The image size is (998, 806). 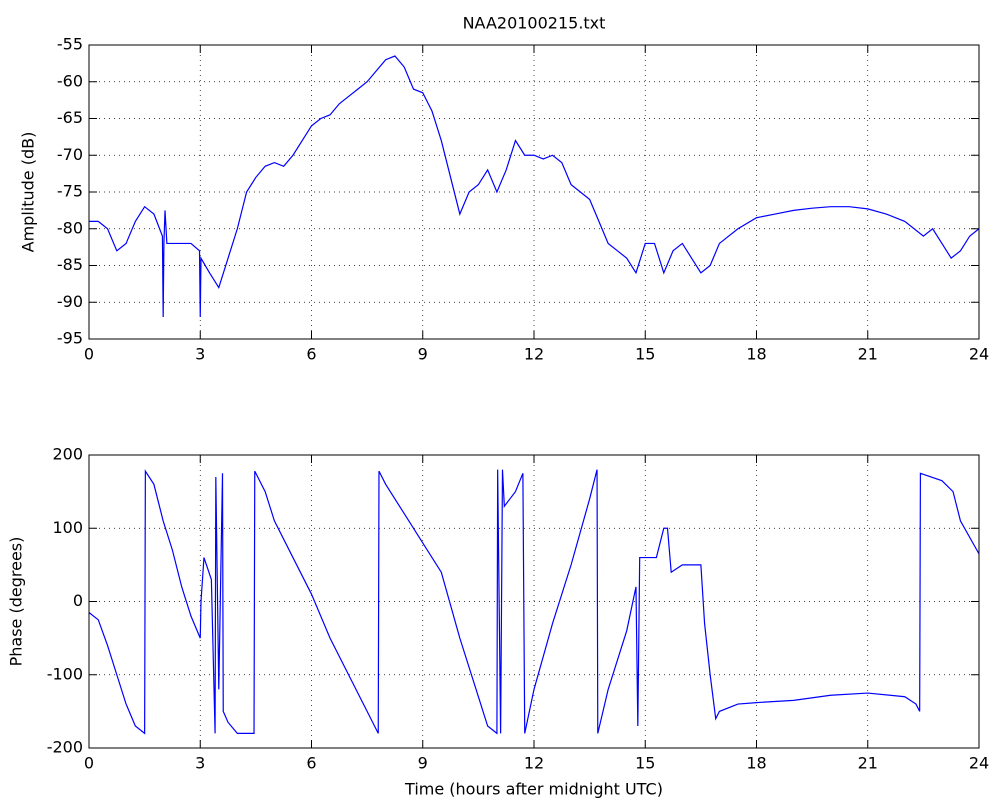 What do you see at coordinates (70, 191) in the screenshot?
I see `y-tick-label: -75` at bounding box center [70, 191].